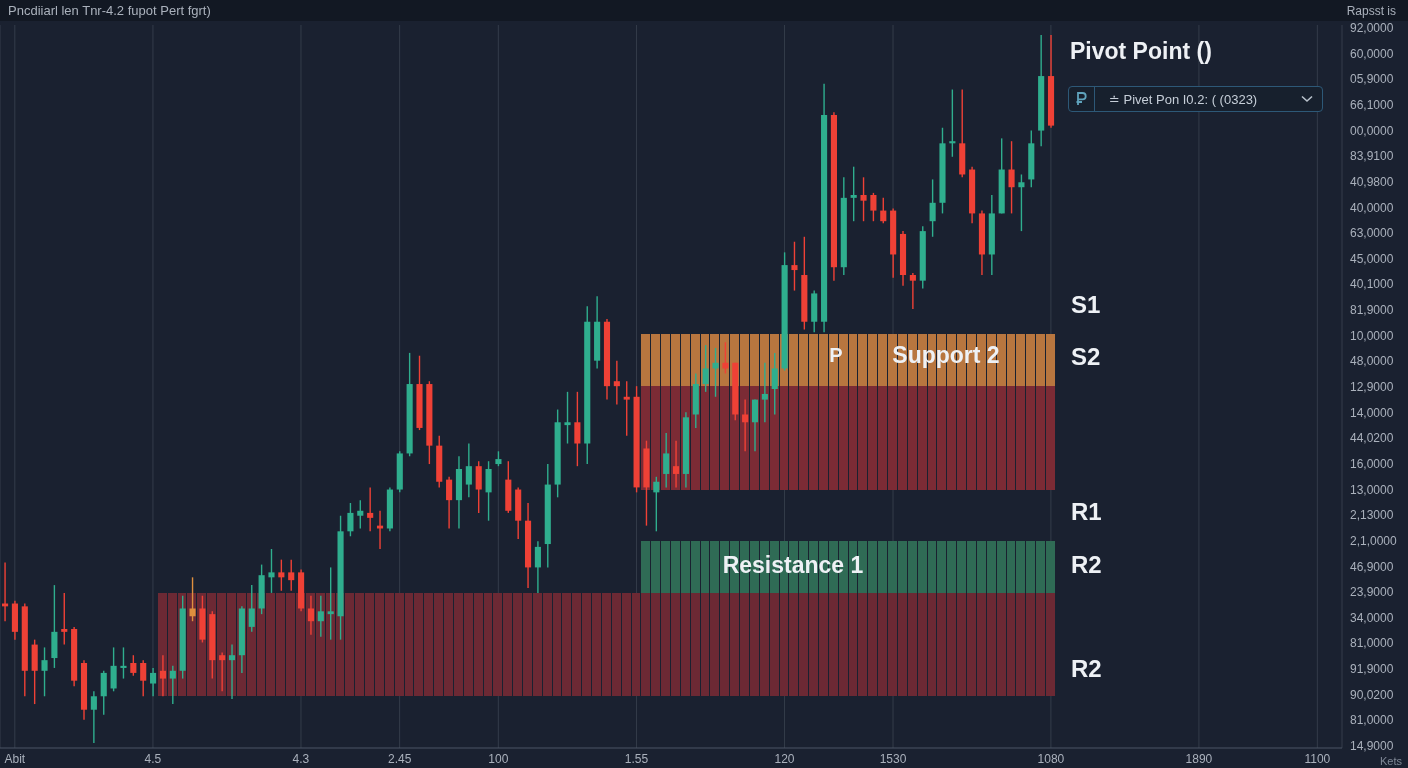 This screenshot has height=768, width=1408. I want to click on text: 91,9000, so click(1372, 669).